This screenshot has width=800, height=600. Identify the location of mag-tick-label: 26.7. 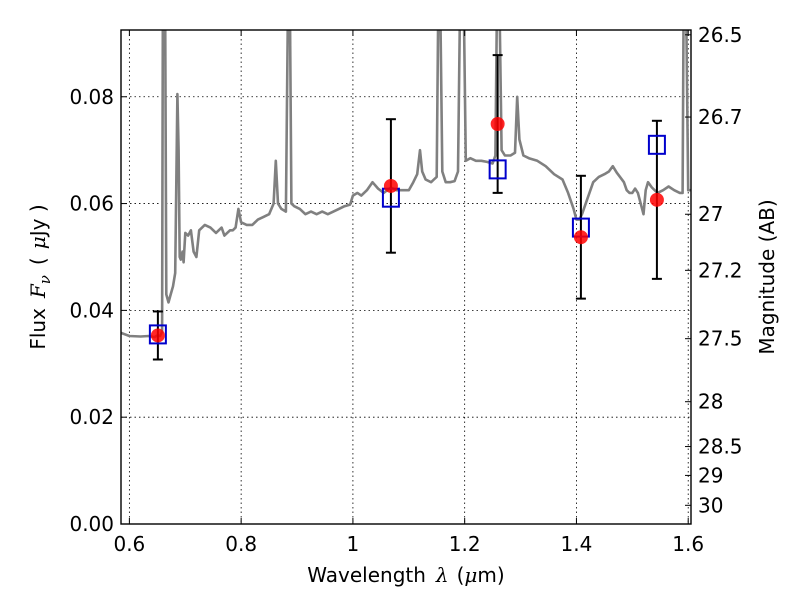
(720, 117).